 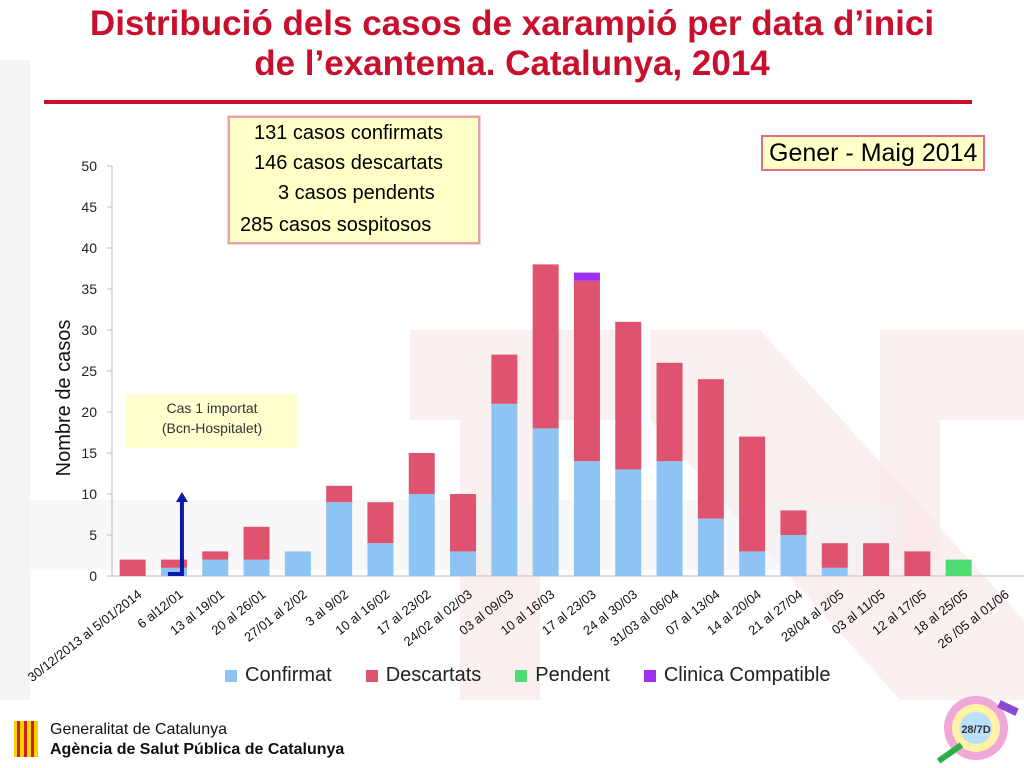 I want to click on period-label: Gener - Maig 2014, so click(x=873, y=153).